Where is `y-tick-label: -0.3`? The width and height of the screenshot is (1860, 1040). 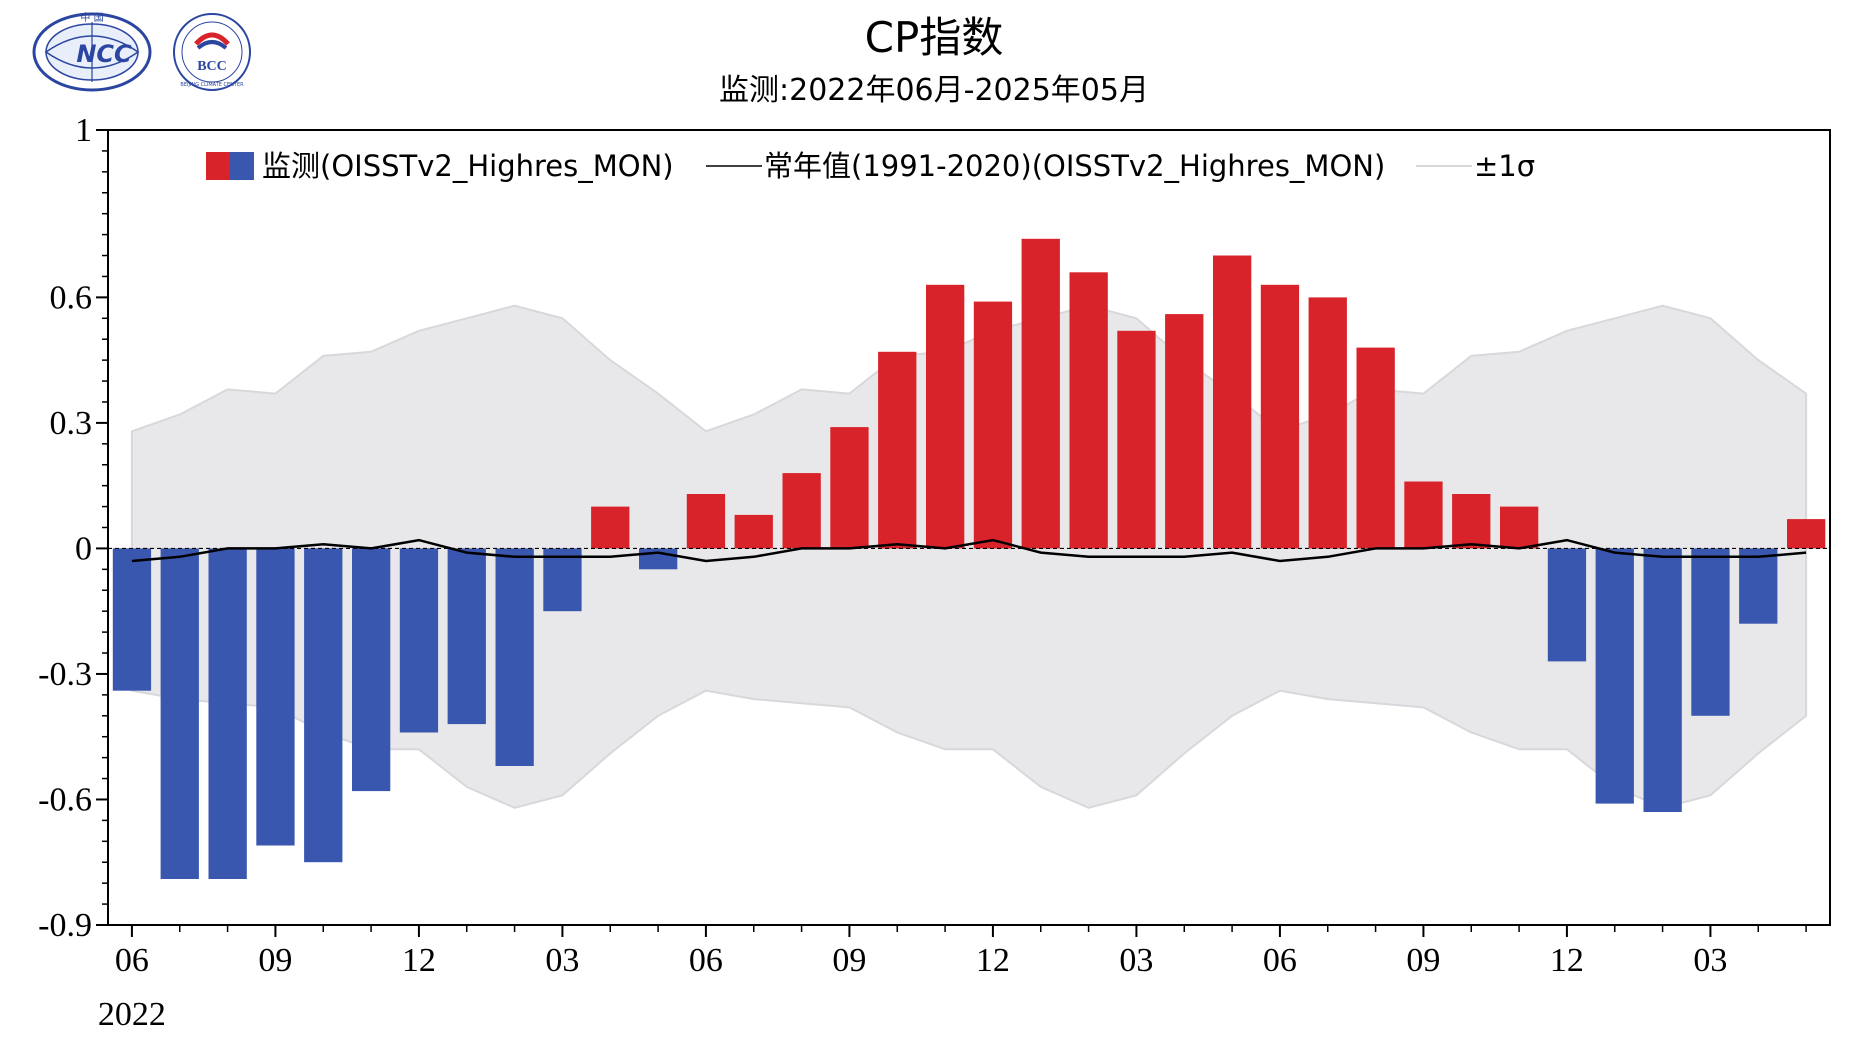 y-tick-label: -0.3 is located at coordinates (65, 674).